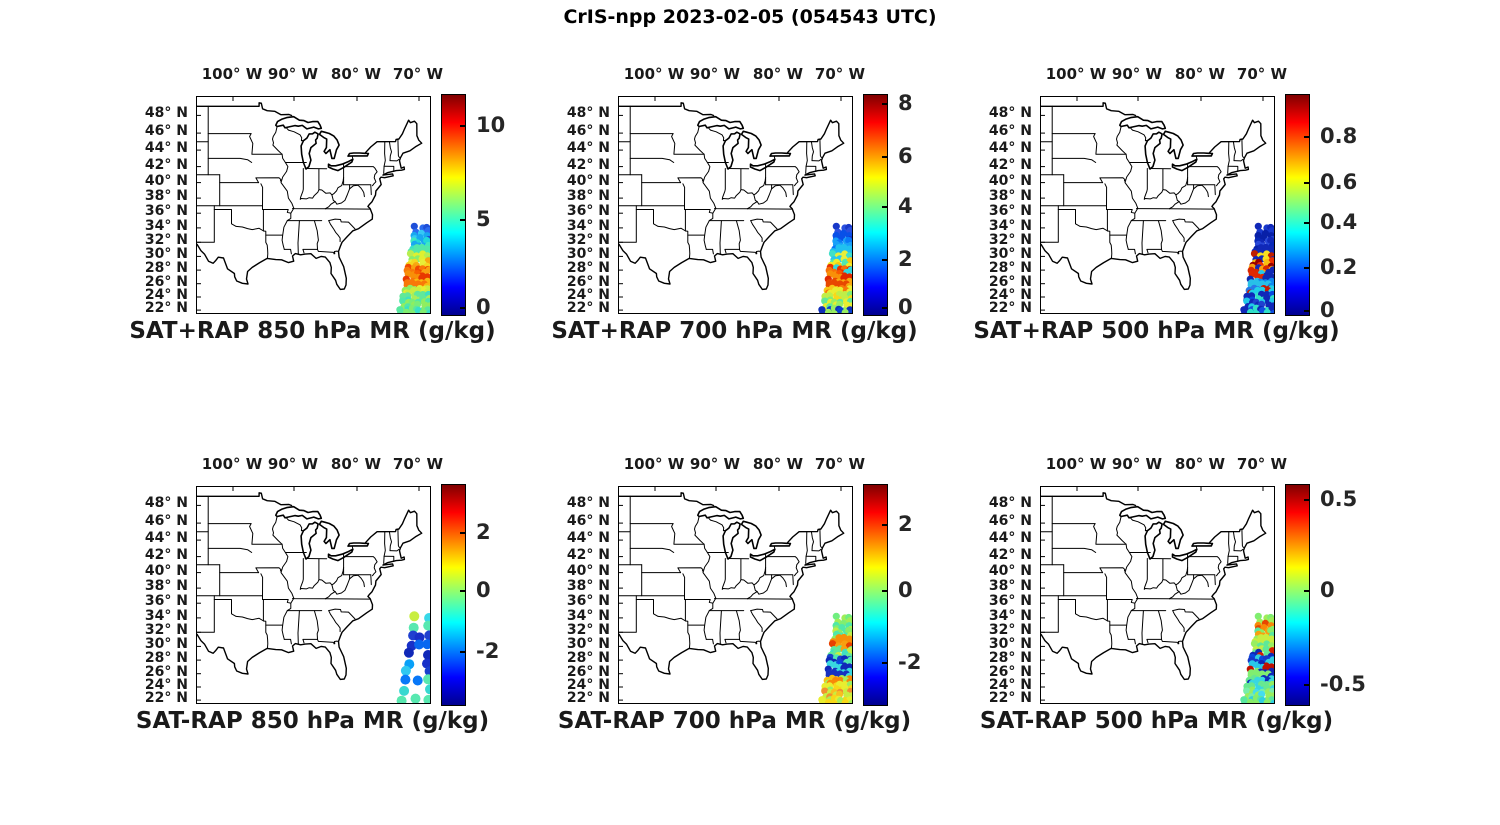 The height and width of the screenshot is (825, 1500). Describe the element at coordinates (483, 532) in the screenshot. I see `colorbar-tick-label: 2` at that location.